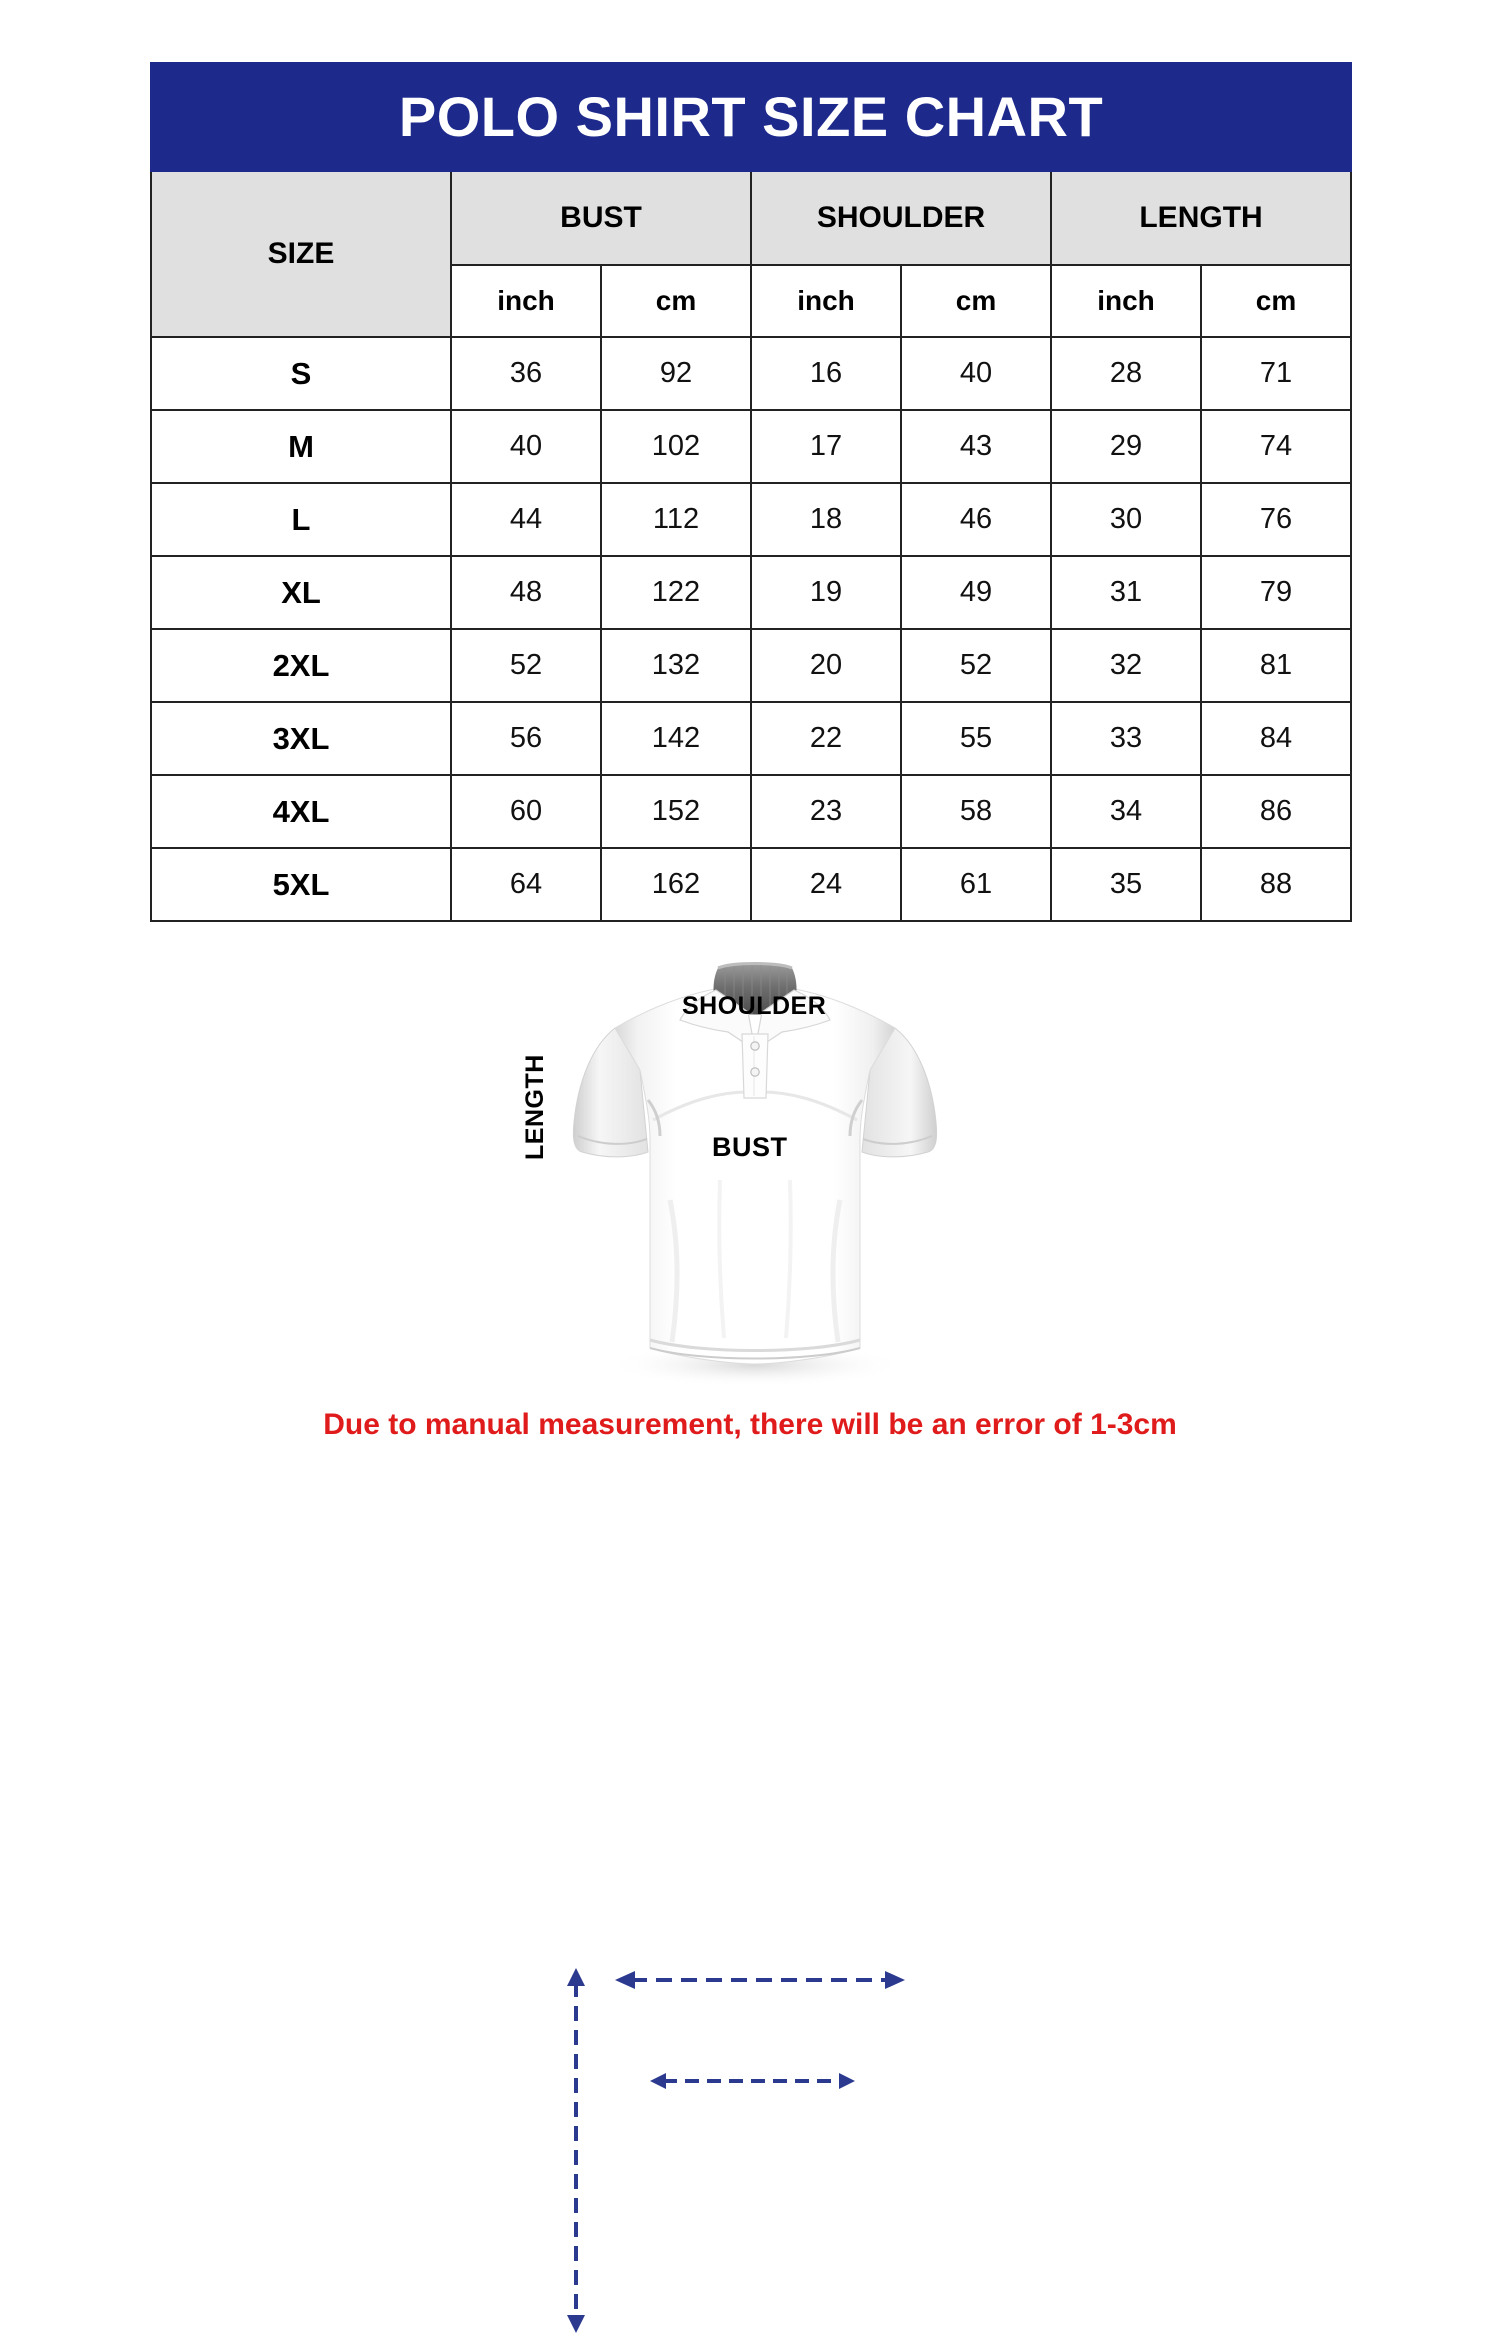 The image size is (1500, 2333). Describe the element at coordinates (526, 884) in the screenshot. I see `cell-bust-inch: 64` at that location.